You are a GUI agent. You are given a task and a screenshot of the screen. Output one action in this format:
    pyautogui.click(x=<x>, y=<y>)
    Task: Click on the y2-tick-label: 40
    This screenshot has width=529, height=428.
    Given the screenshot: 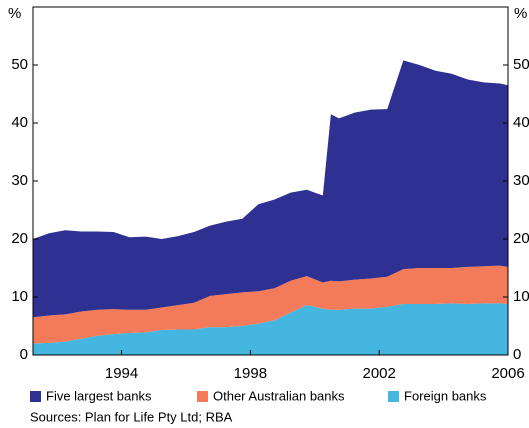 What is the action you would take?
    pyautogui.click(x=521, y=122)
    